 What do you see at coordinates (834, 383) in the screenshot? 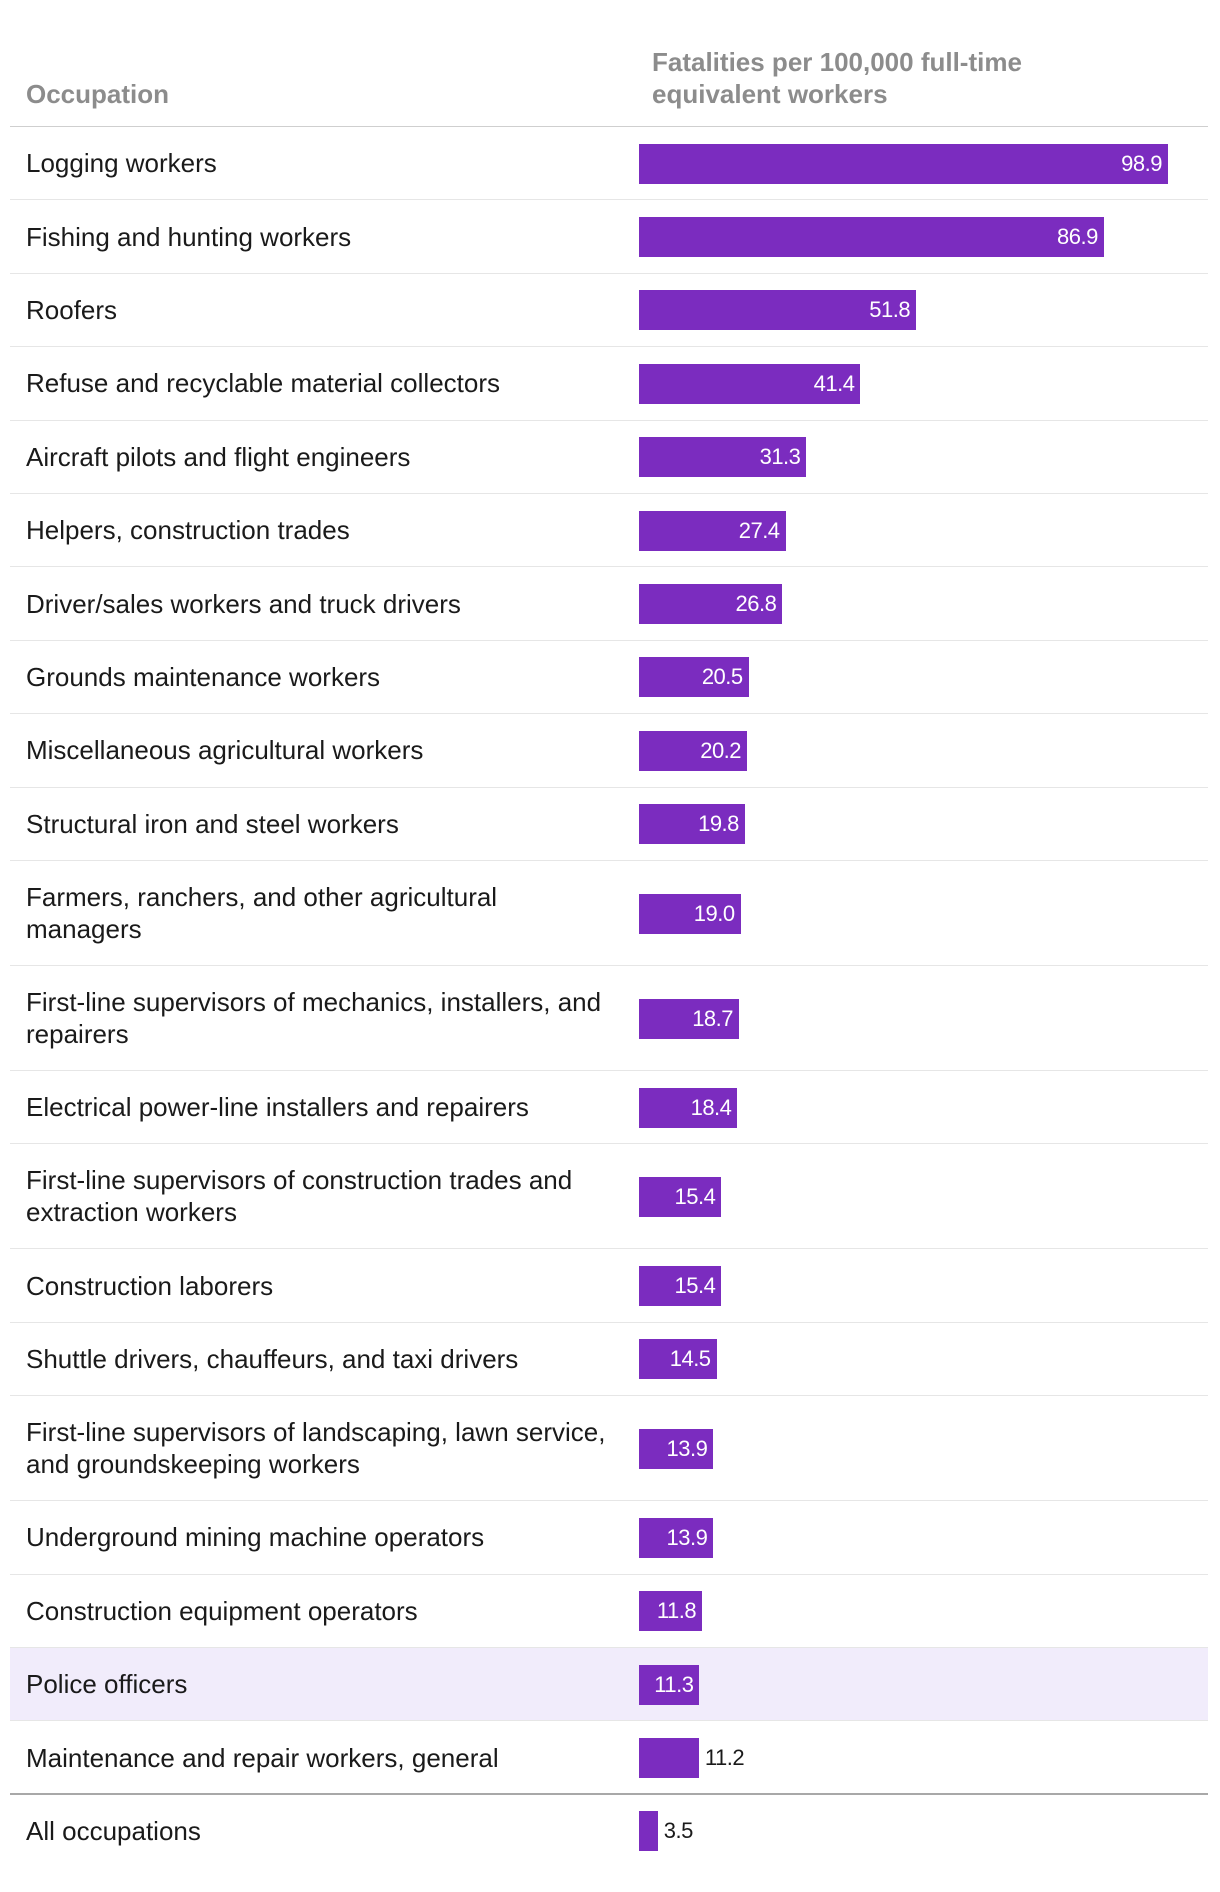
I see `value-label: 41.4` at bounding box center [834, 383].